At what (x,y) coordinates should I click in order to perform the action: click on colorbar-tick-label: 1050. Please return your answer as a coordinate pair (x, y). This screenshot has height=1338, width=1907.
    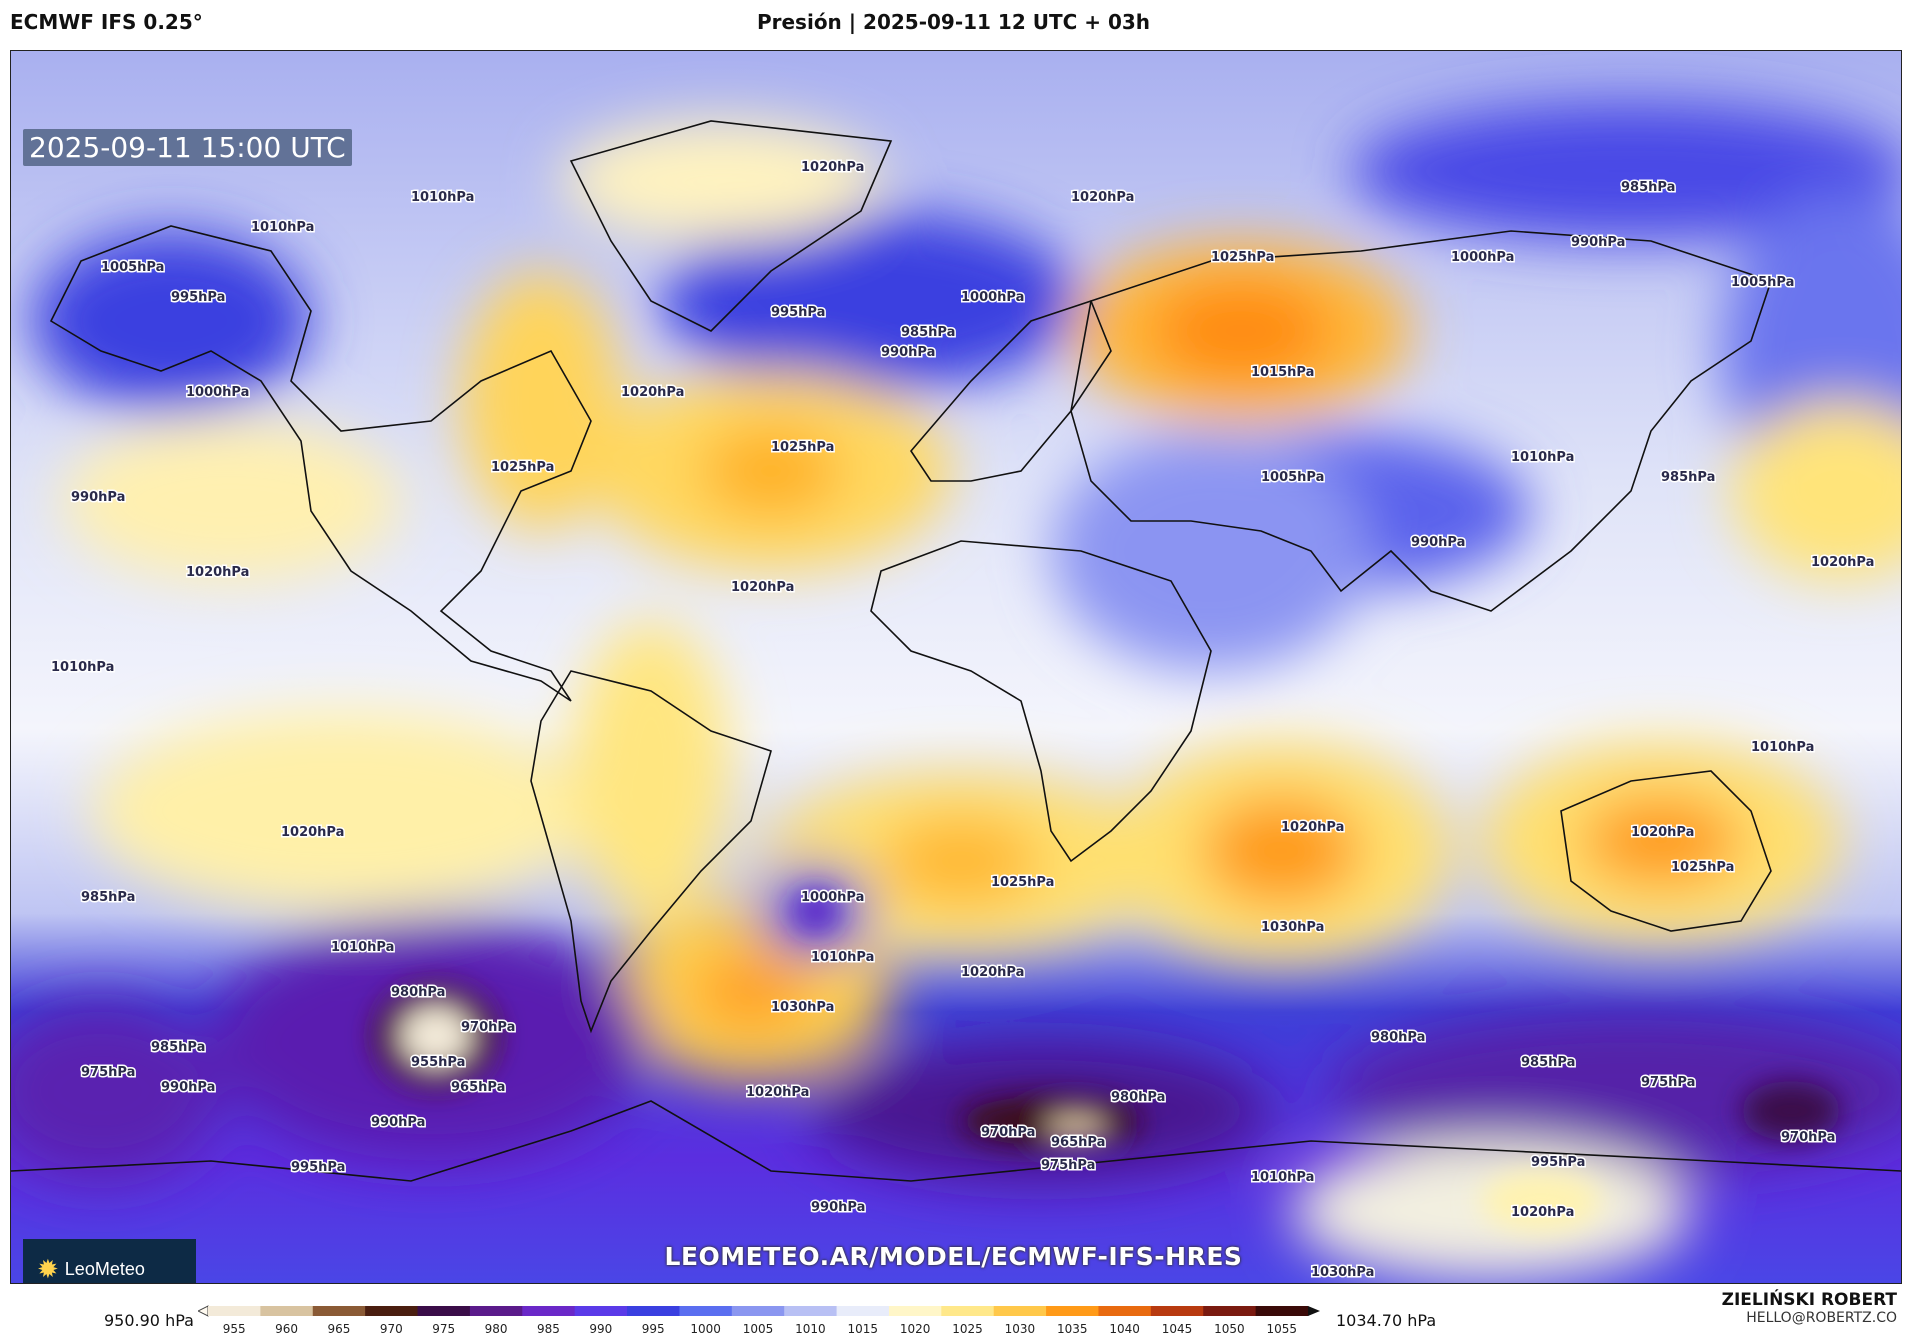
    Looking at the image, I should click on (1229, 1329).